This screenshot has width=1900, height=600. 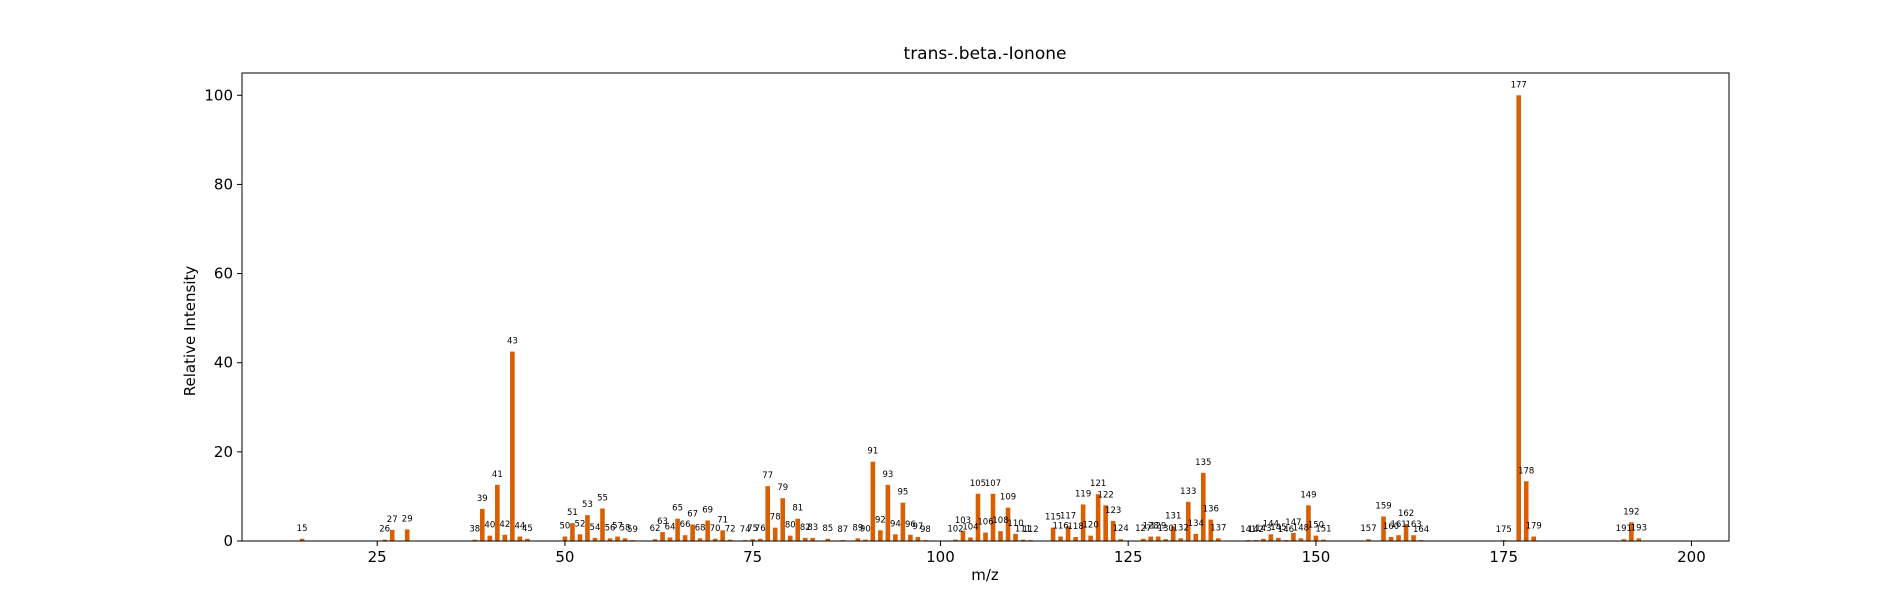 I want to click on peak-label-56: 56, so click(x=610, y=528).